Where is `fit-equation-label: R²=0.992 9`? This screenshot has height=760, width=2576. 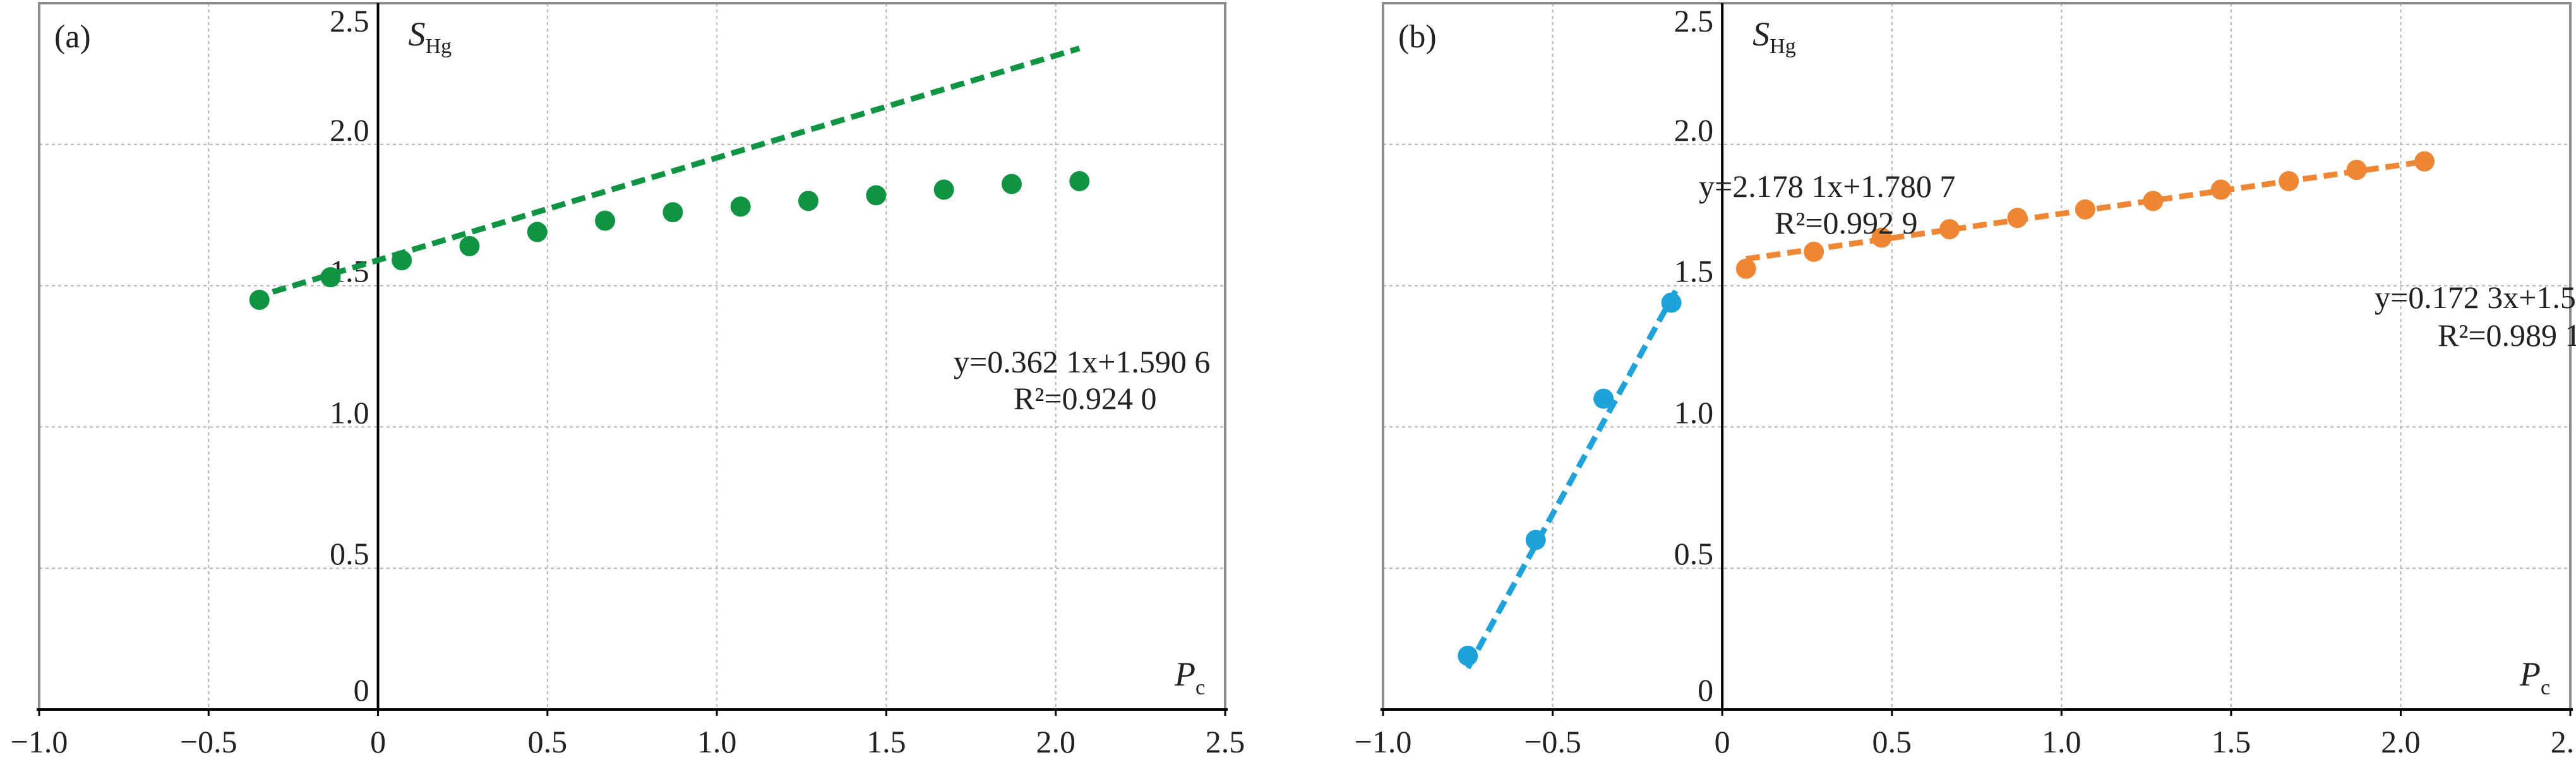 fit-equation-label: R²=0.992 9 is located at coordinates (1846, 223).